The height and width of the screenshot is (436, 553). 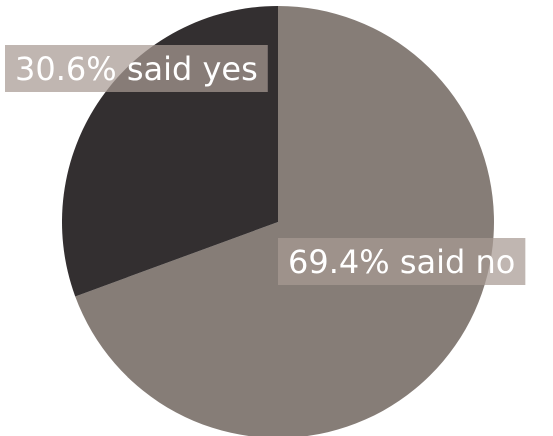 I want to click on slice-label-text: 30.6% said yes, so click(x=136, y=69).